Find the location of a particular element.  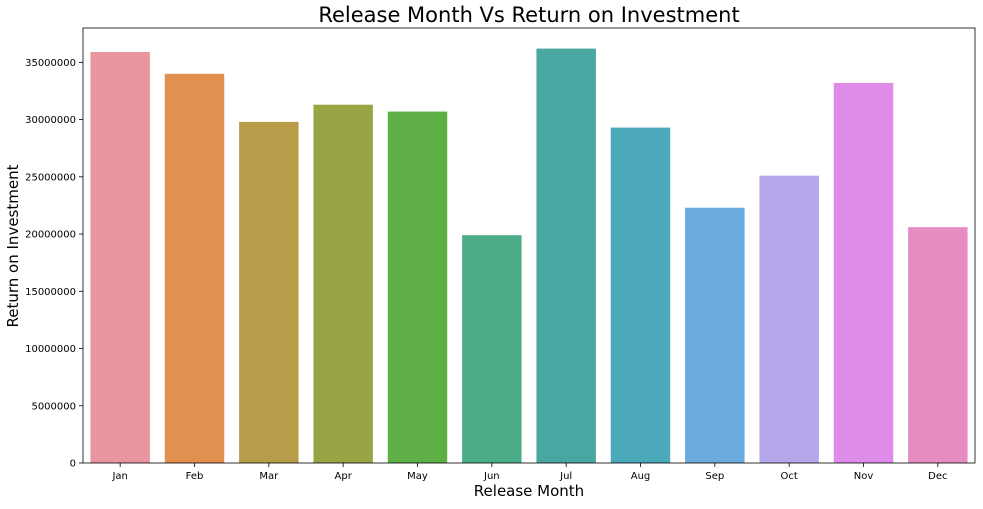

x-tick-label: Mar is located at coordinates (269, 476).